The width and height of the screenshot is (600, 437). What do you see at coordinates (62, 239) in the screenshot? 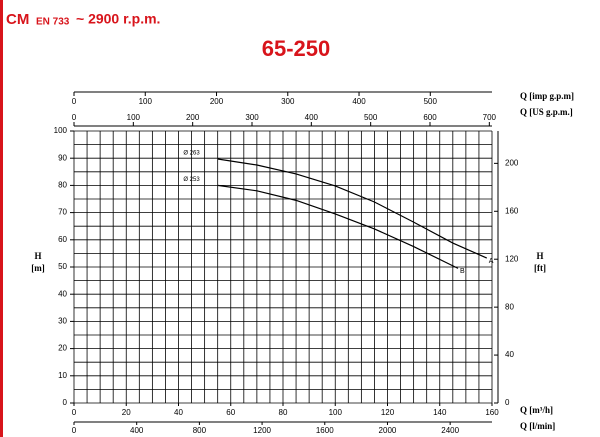
I see `y-tick-label: 60` at bounding box center [62, 239].